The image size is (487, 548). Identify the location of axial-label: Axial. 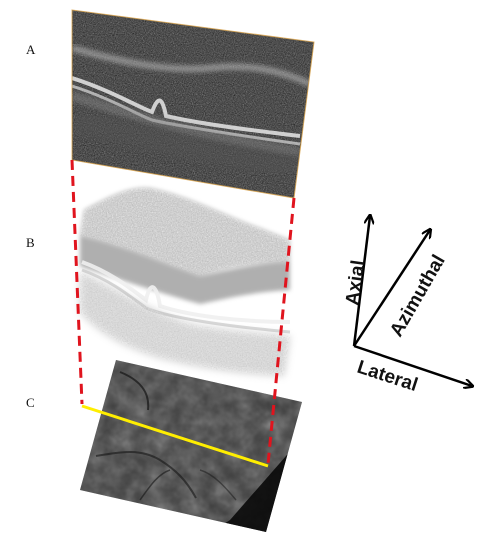
(355, 283).